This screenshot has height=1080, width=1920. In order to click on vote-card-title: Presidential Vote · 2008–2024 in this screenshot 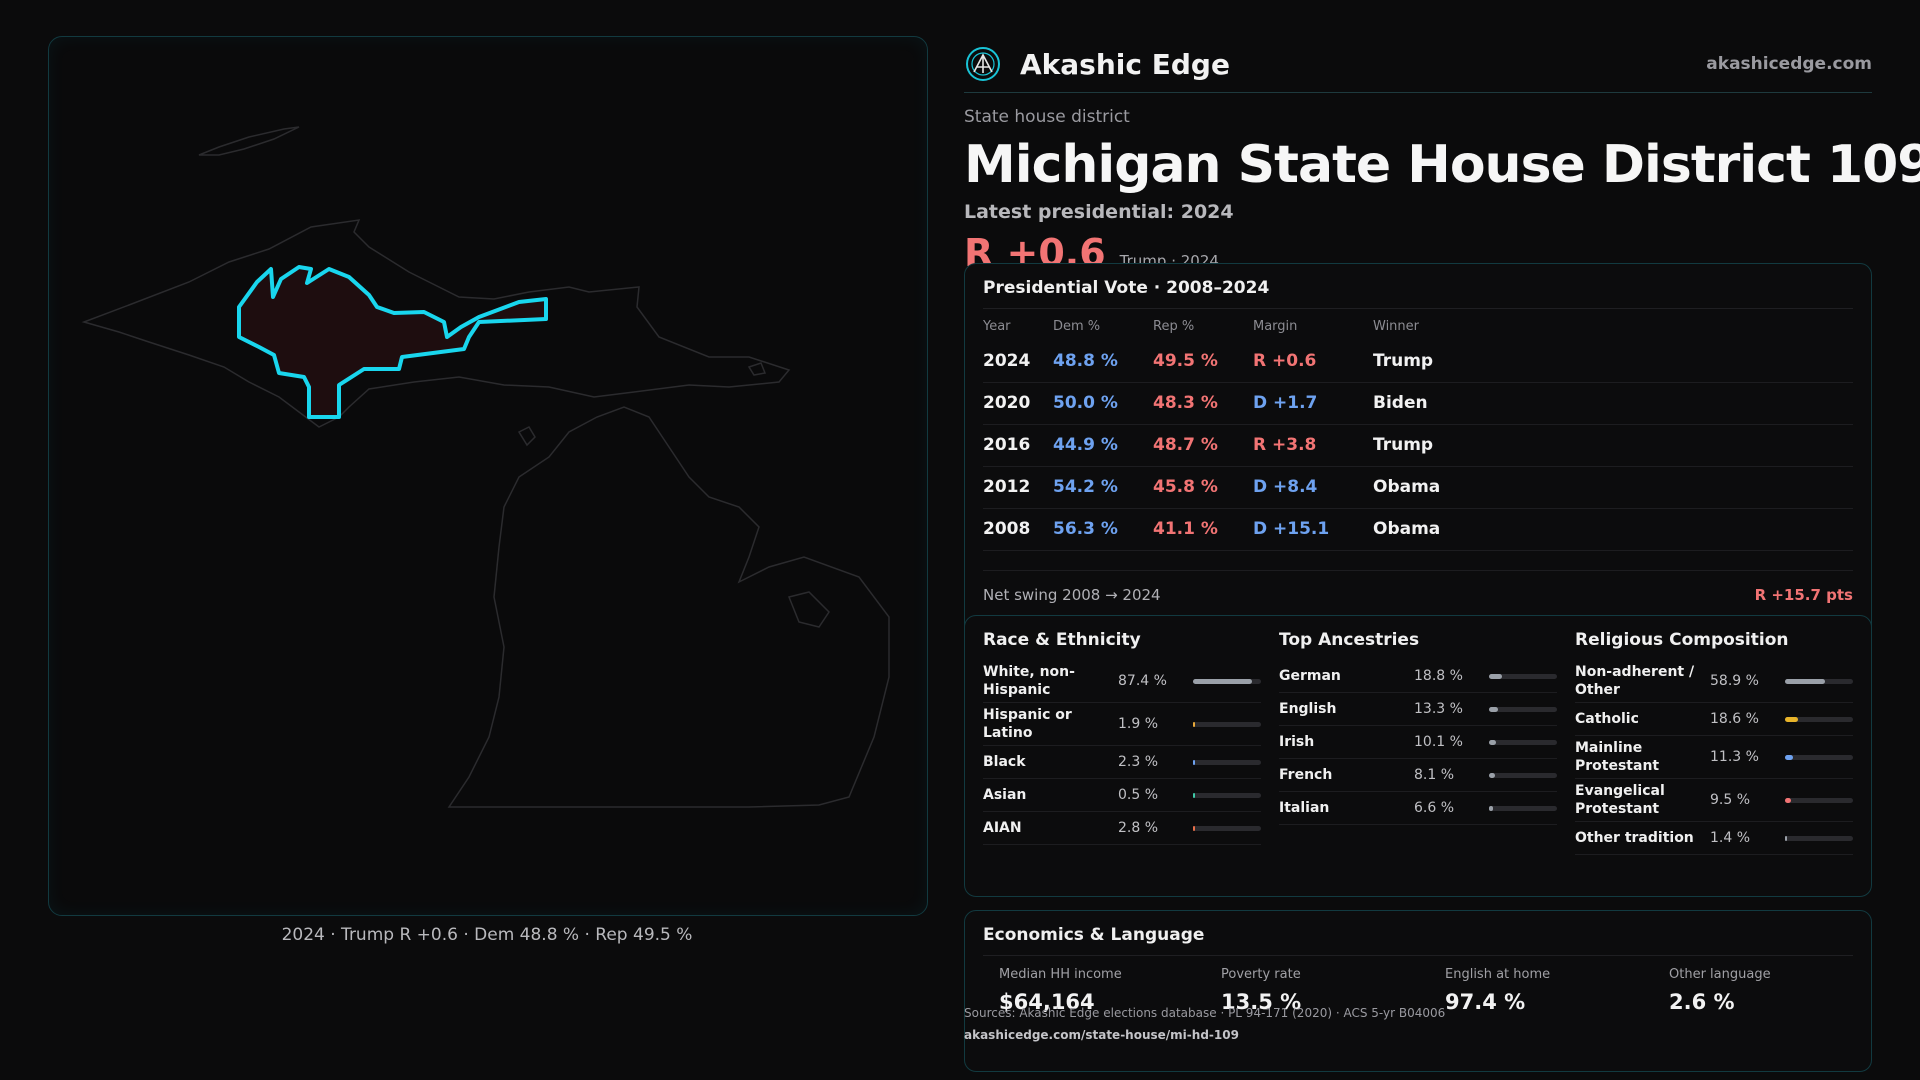, I will do `click(1126, 288)`.